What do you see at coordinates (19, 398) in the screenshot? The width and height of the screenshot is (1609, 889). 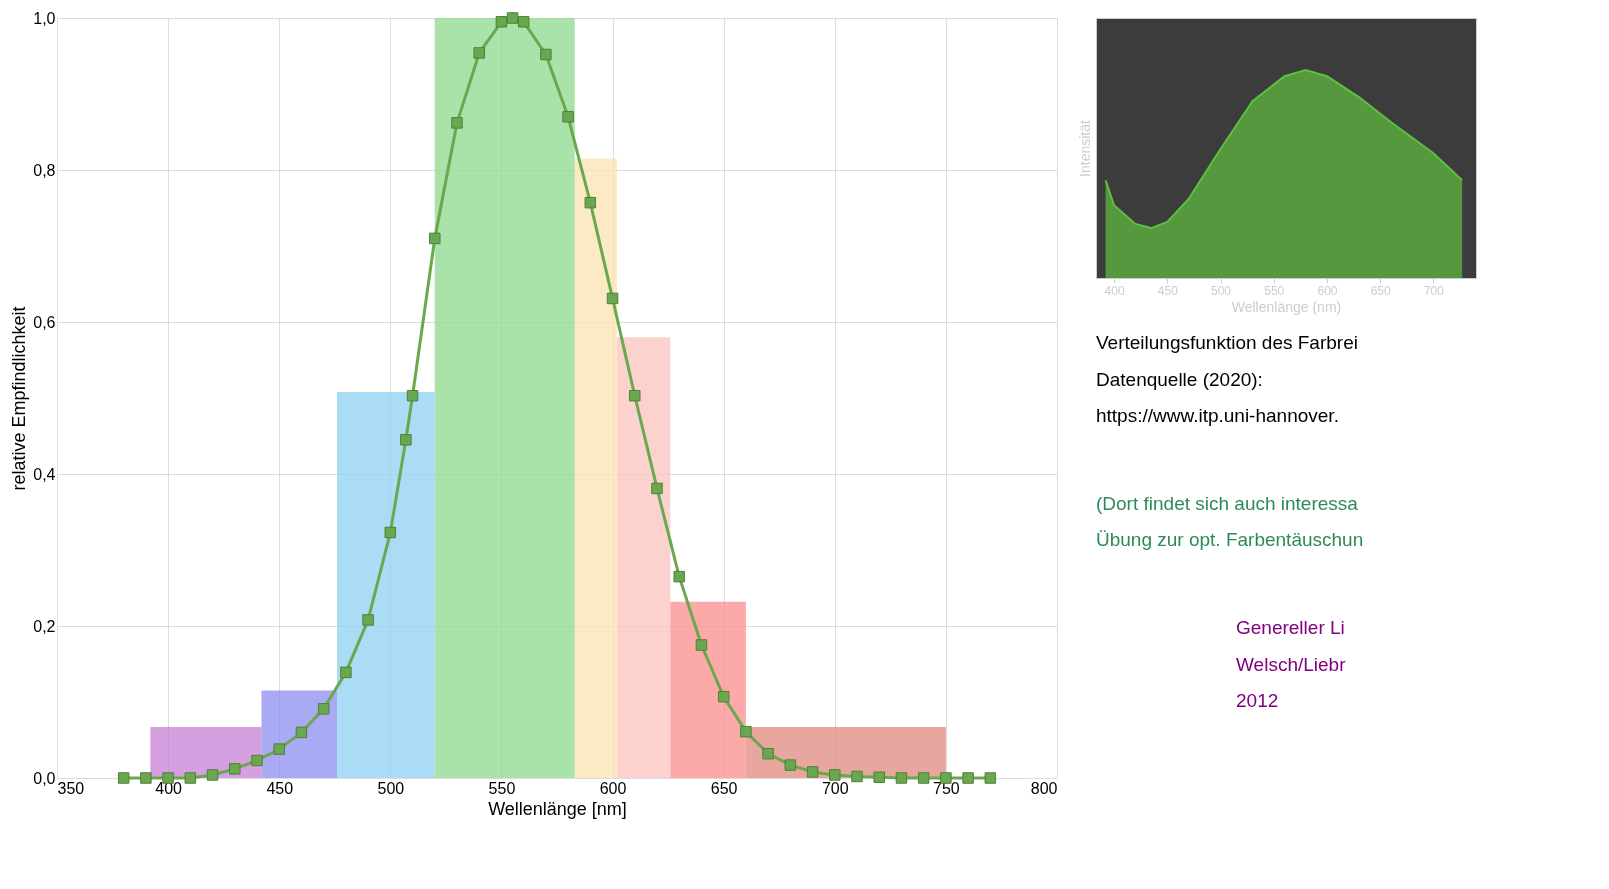 I see `y-axis-title: relative Empfindlichkeit` at bounding box center [19, 398].